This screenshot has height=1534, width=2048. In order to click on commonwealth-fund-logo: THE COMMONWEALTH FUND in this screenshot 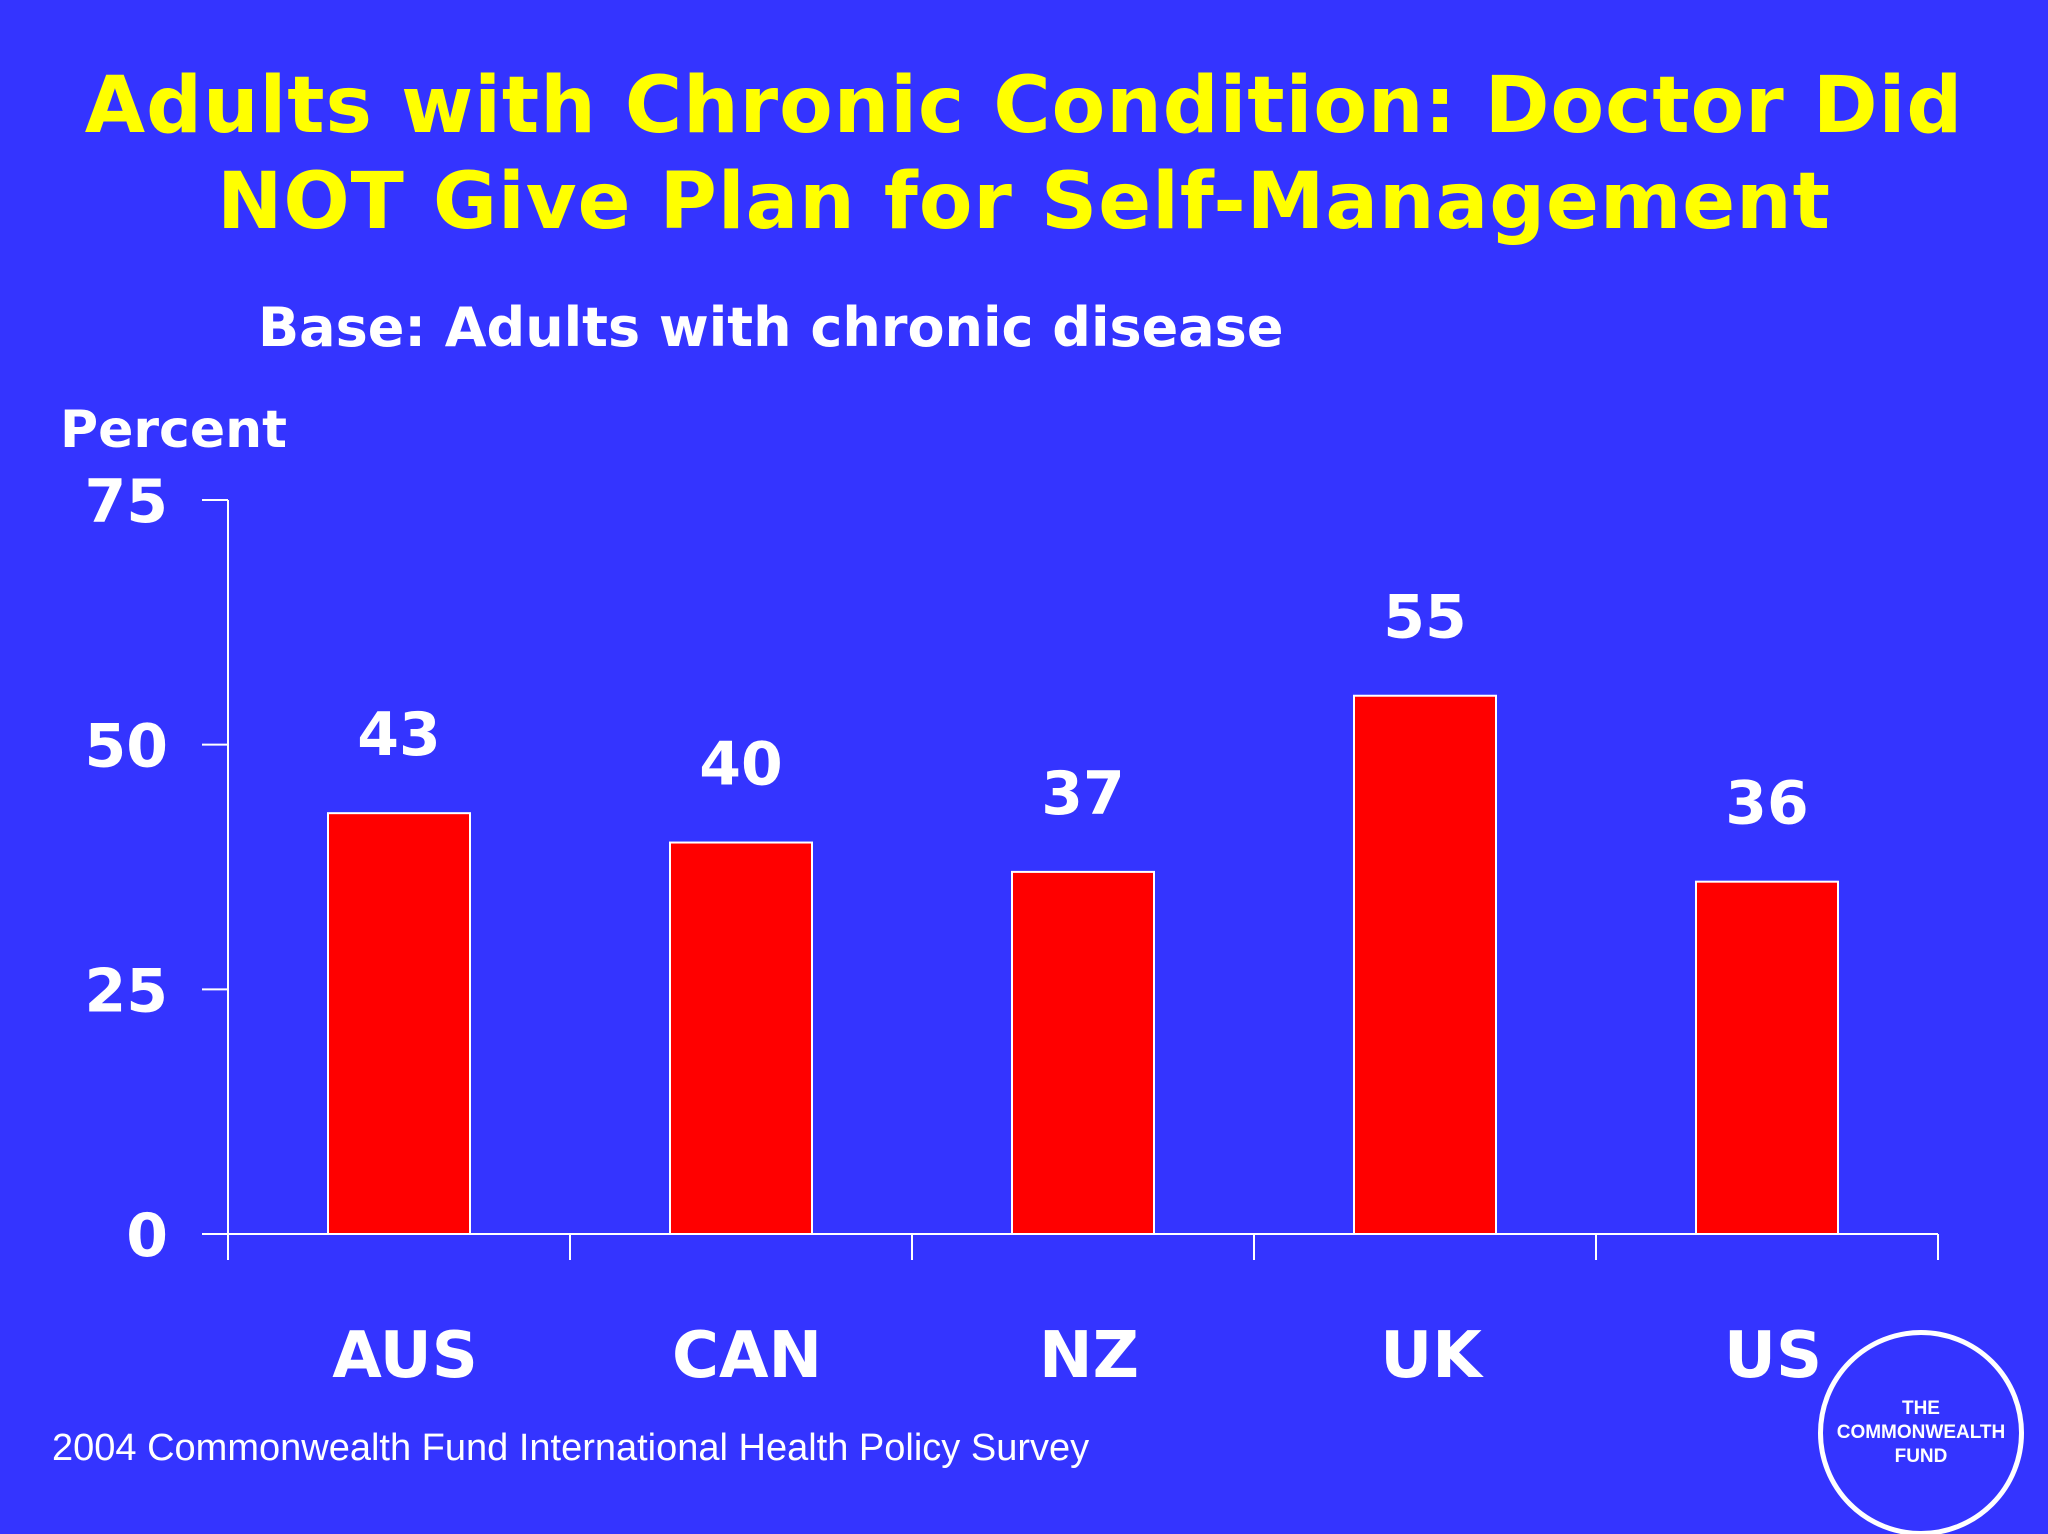, I will do `click(1921, 1432)`.